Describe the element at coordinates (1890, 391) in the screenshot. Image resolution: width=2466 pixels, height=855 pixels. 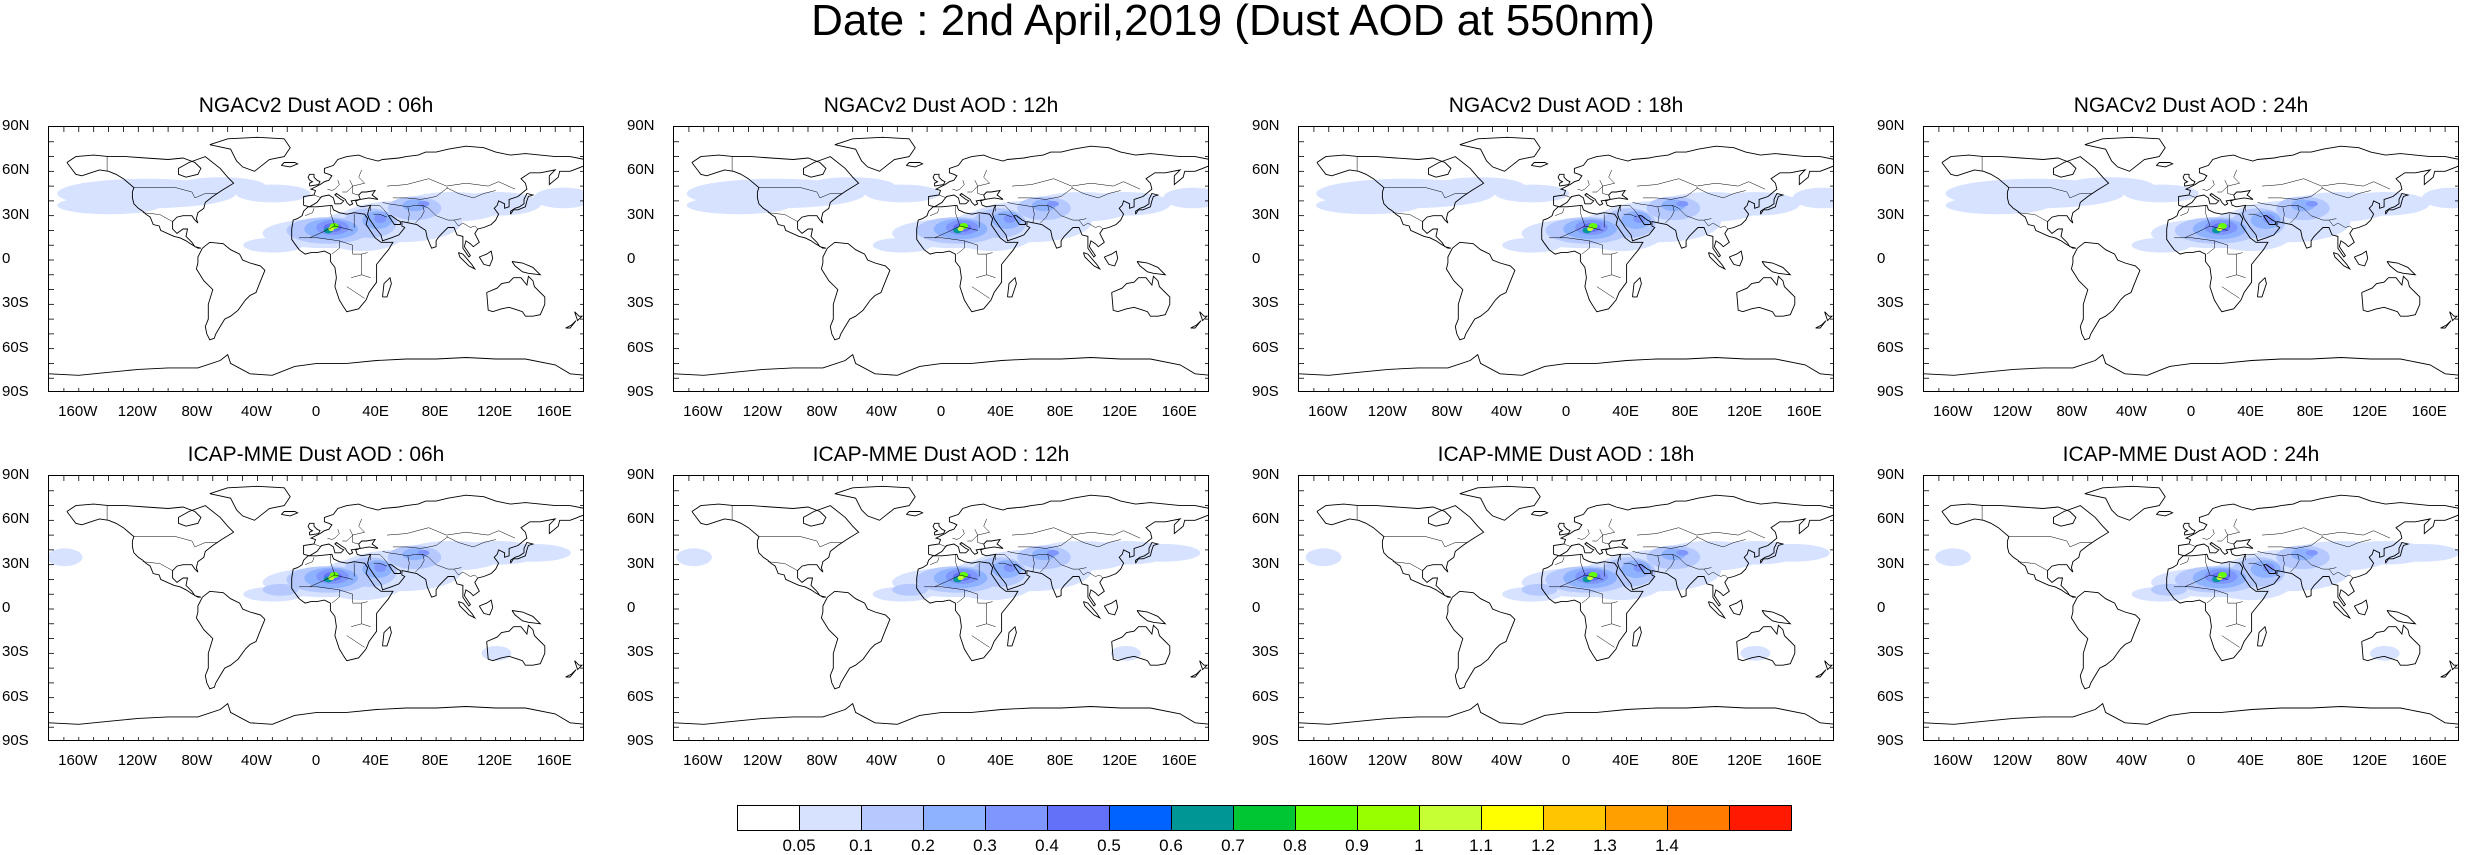
I see `lat-tick-label: 90S` at that location.